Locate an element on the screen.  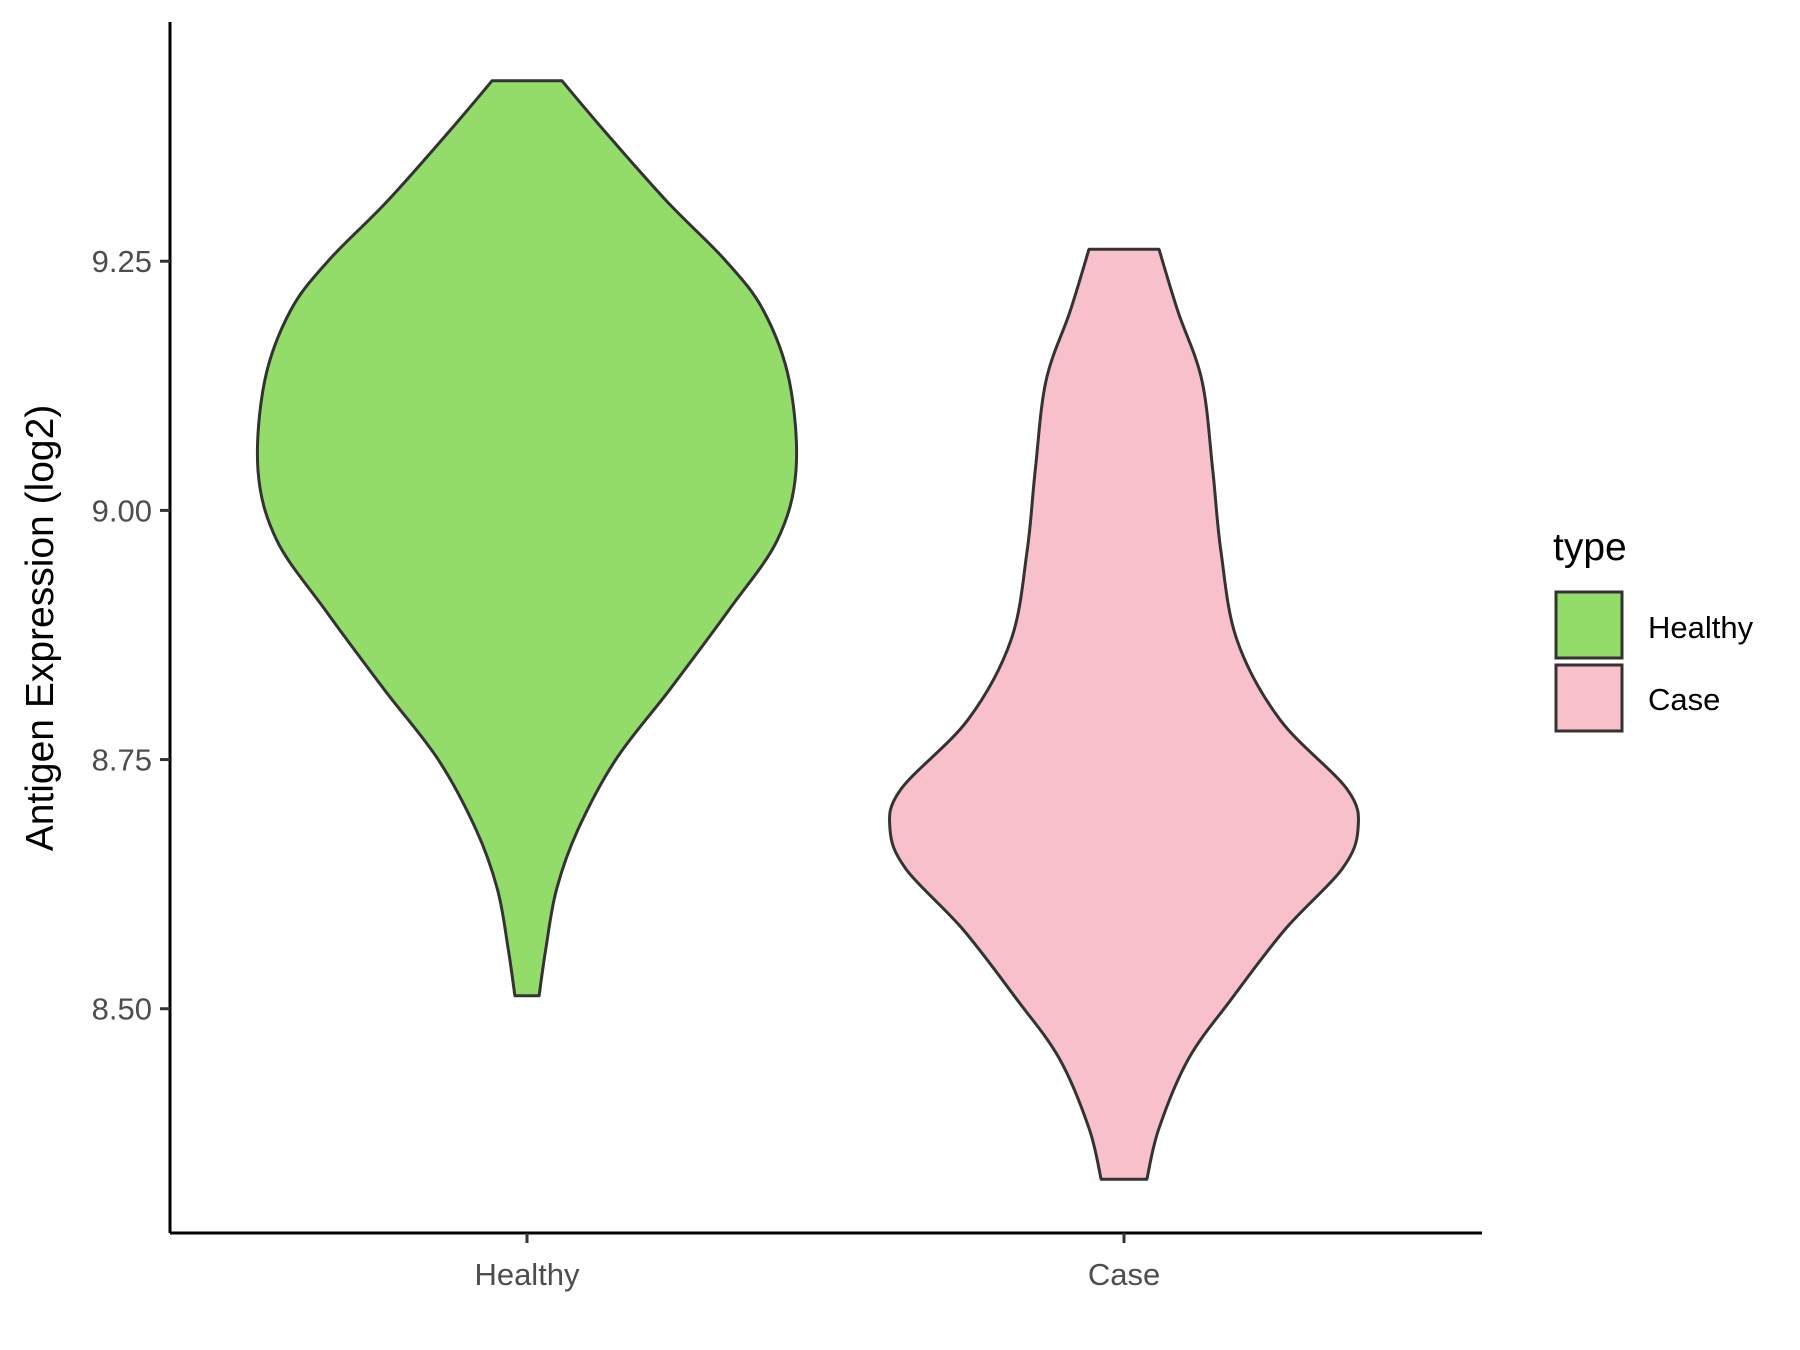
x-tick-label-healthy: Healthy is located at coordinates (527, 1274).